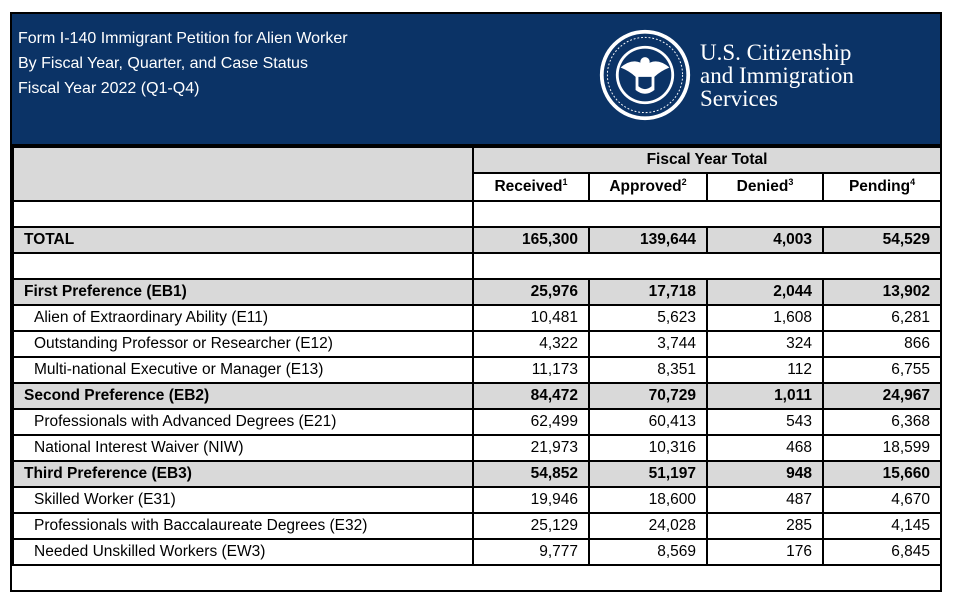 This screenshot has width=954, height=603. What do you see at coordinates (243, 174) in the screenshot?
I see `label-header-cell` at bounding box center [243, 174].